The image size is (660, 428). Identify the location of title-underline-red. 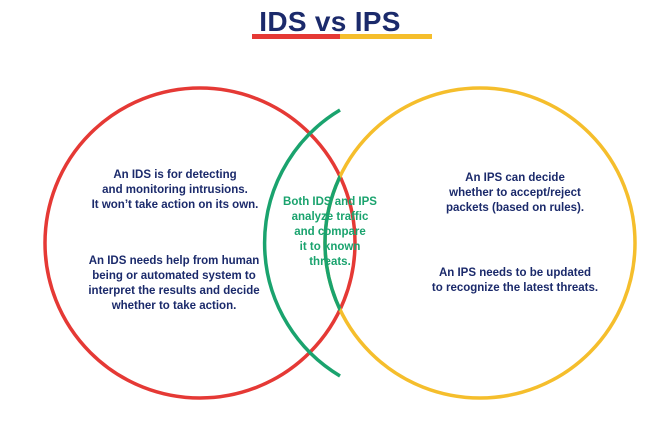
(296, 36).